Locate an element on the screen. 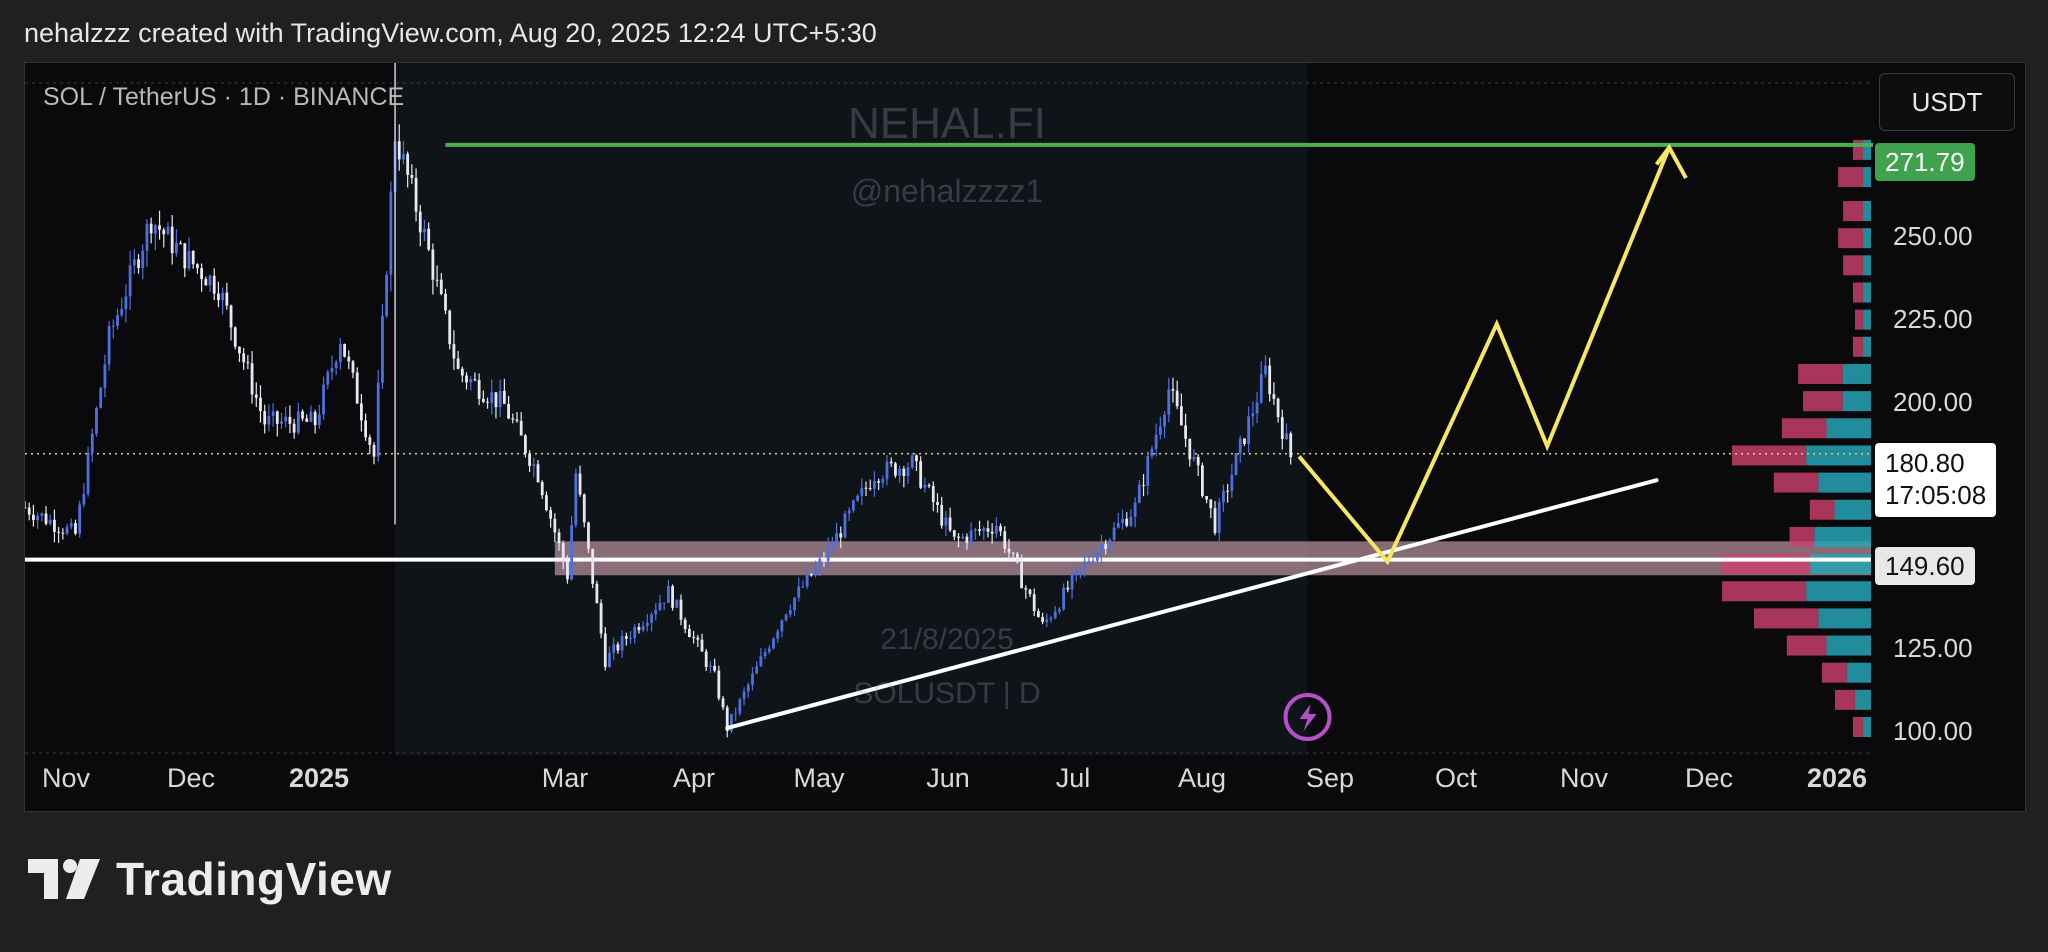 This screenshot has height=952, width=2048. time-tick-mar: Mar is located at coordinates (565, 778).